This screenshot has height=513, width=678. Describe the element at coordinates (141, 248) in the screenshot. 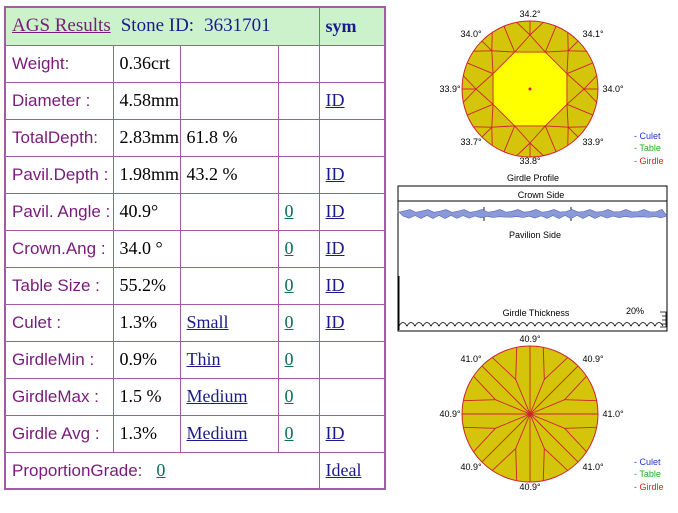

I see `row-value: 34.0 °` at that location.